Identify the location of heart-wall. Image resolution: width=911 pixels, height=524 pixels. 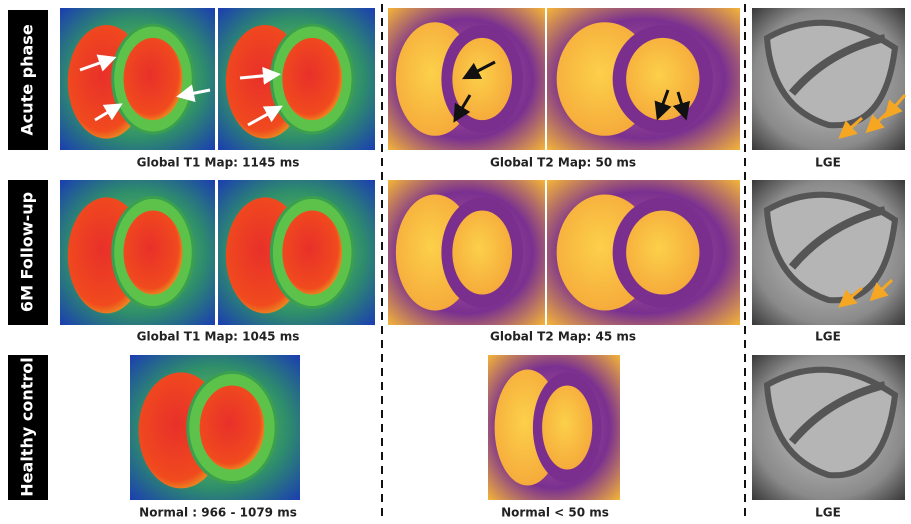
(831, 422).